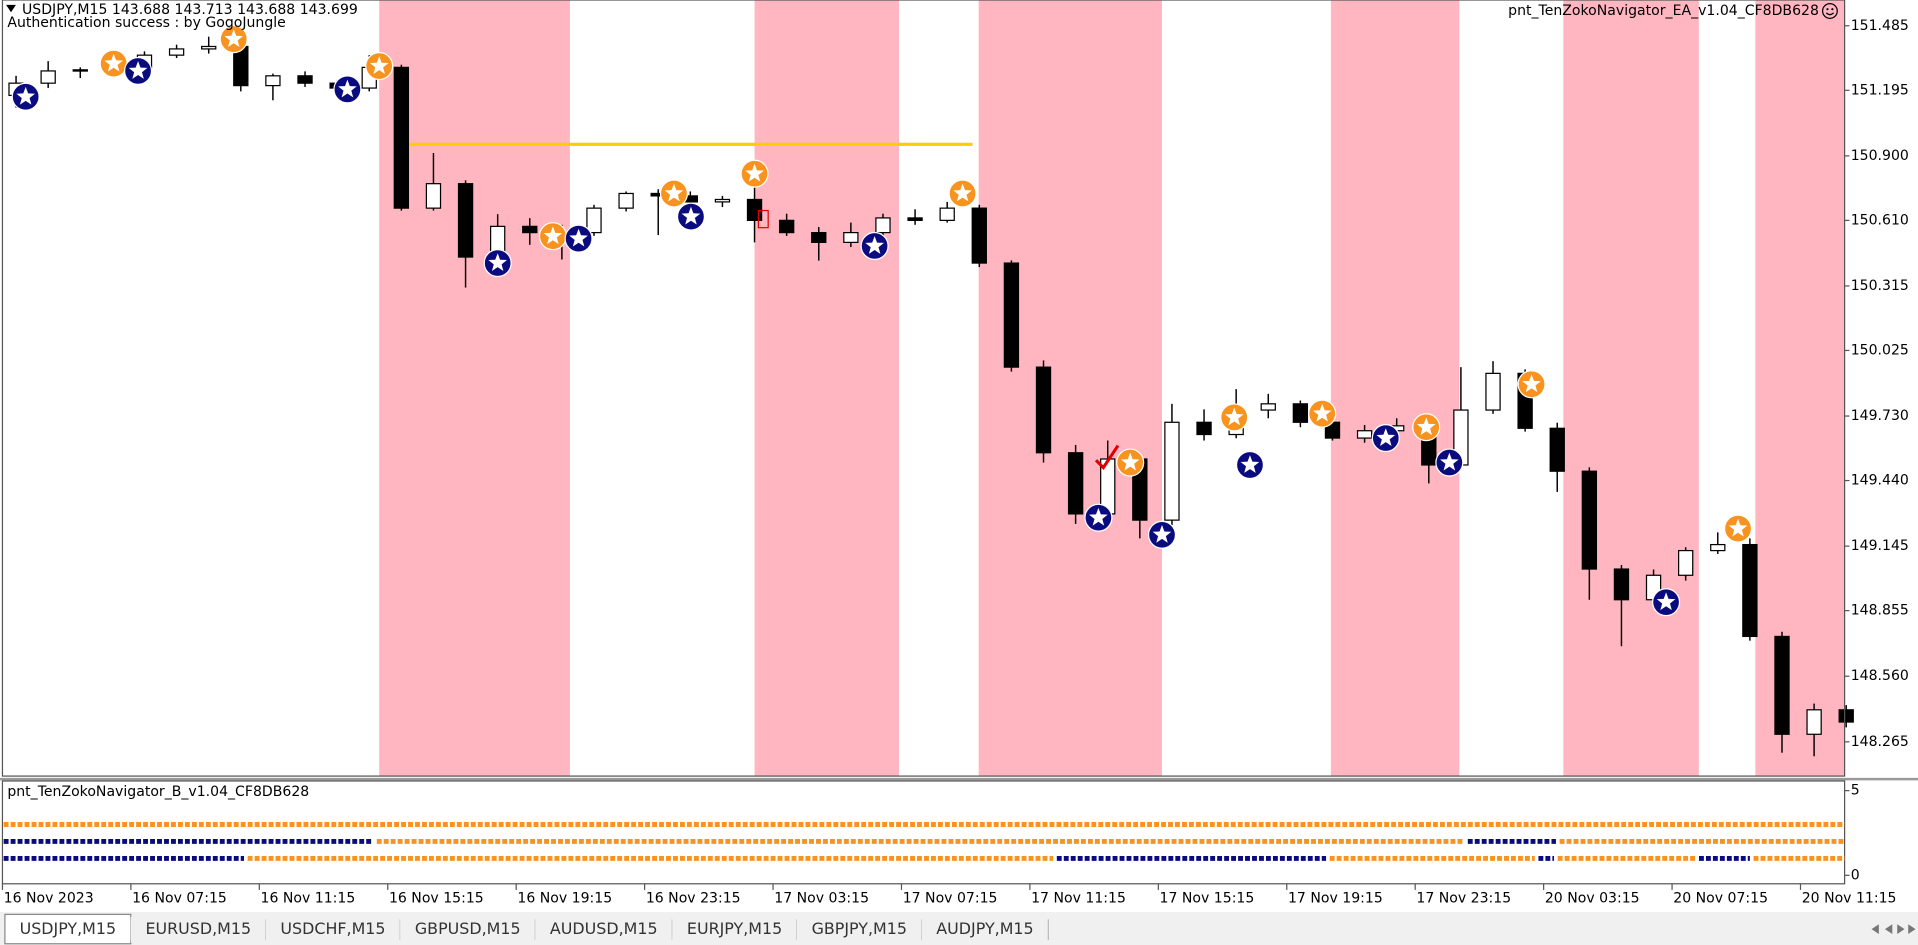 The height and width of the screenshot is (945, 1918). What do you see at coordinates (1335, 898) in the screenshot?
I see `time-label: 17 Nov 19:15` at bounding box center [1335, 898].